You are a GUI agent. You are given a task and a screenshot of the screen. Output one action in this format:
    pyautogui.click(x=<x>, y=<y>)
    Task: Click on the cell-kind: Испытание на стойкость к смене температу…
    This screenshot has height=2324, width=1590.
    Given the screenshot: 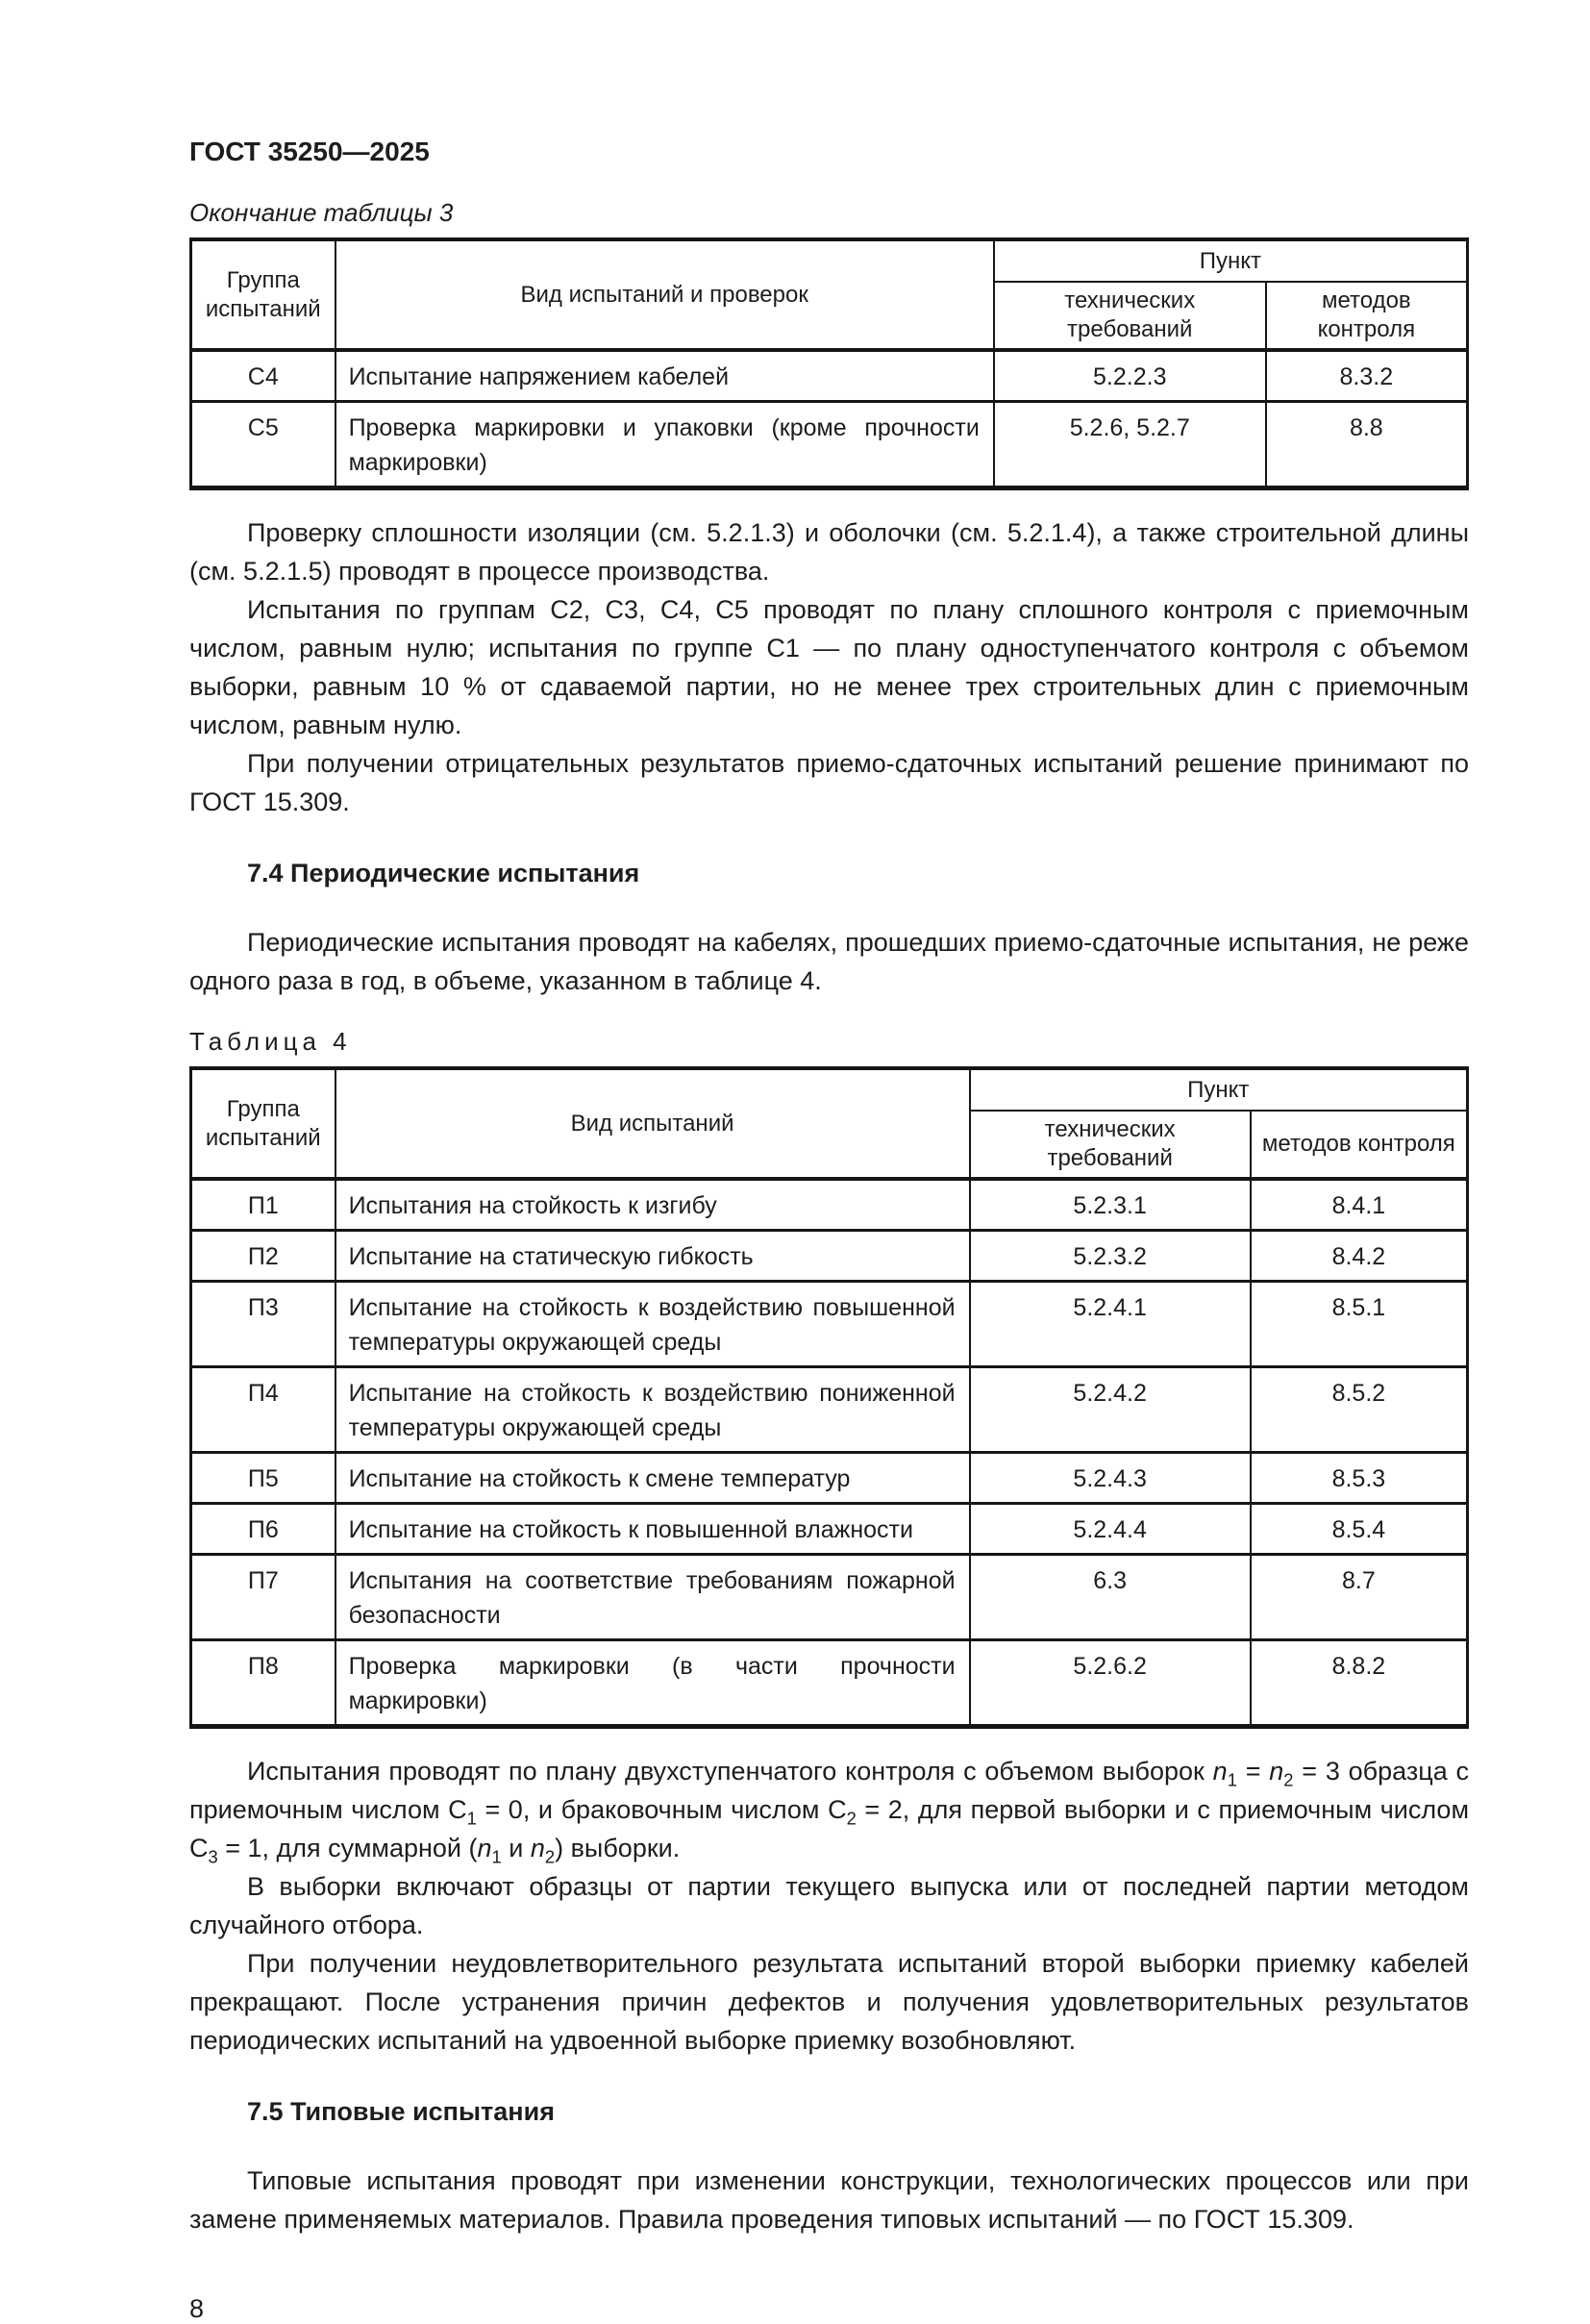 What is the action you would take?
    pyautogui.click(x=652, y=1478)
    